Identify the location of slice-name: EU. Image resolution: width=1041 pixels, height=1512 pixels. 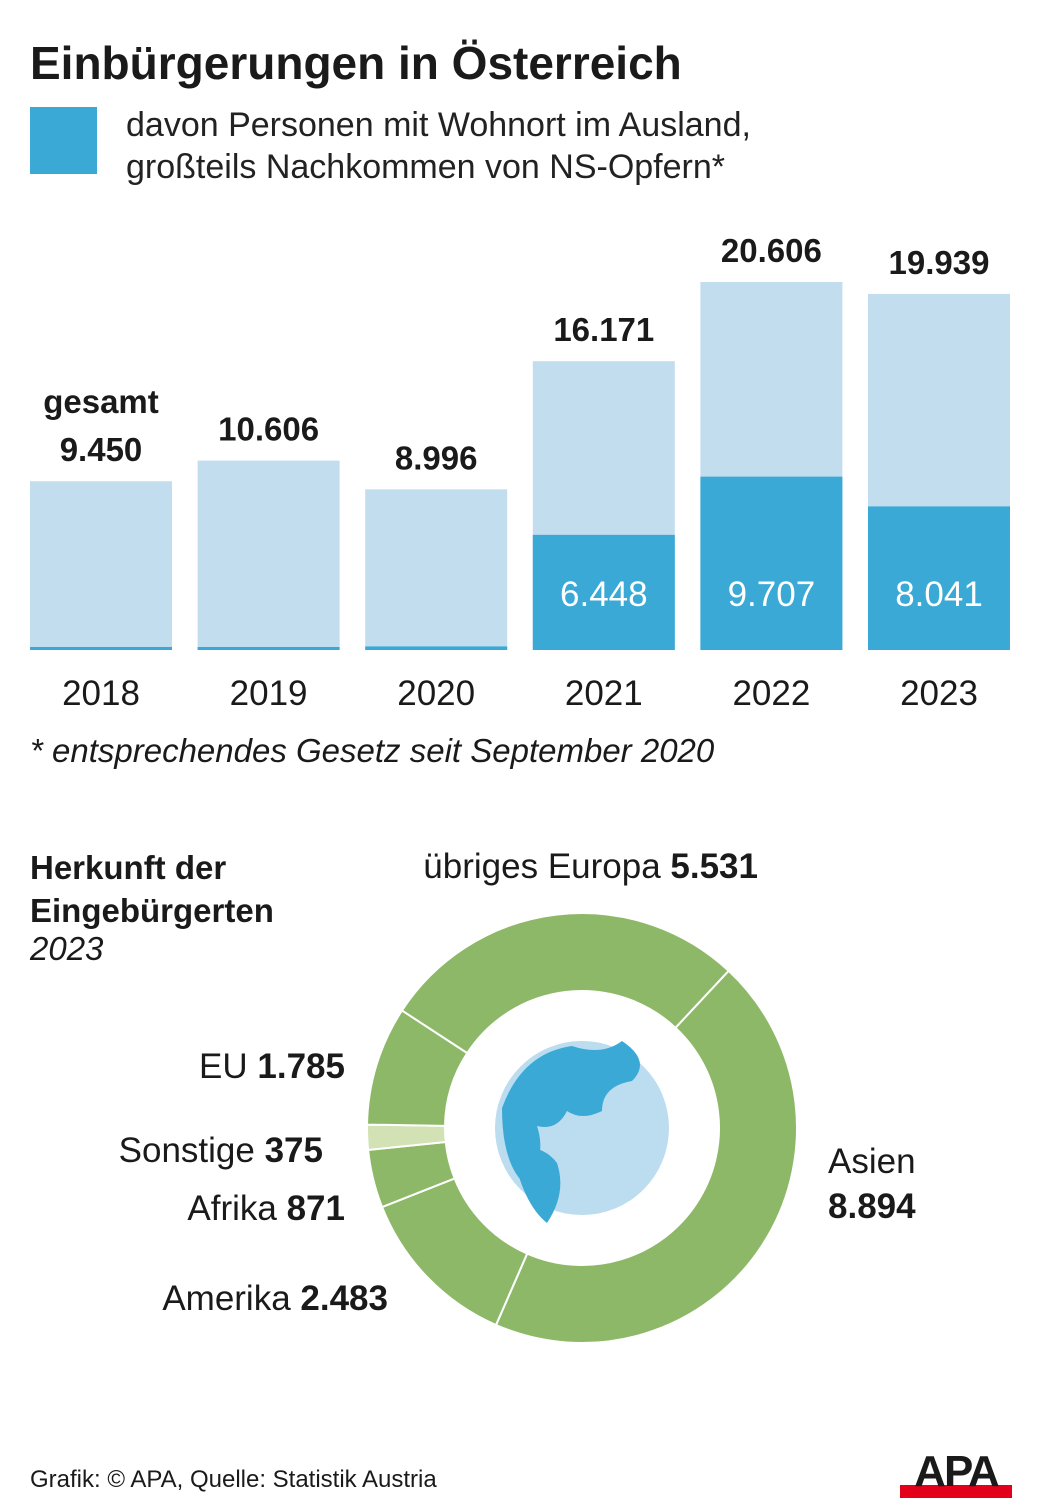
(228, 1066).